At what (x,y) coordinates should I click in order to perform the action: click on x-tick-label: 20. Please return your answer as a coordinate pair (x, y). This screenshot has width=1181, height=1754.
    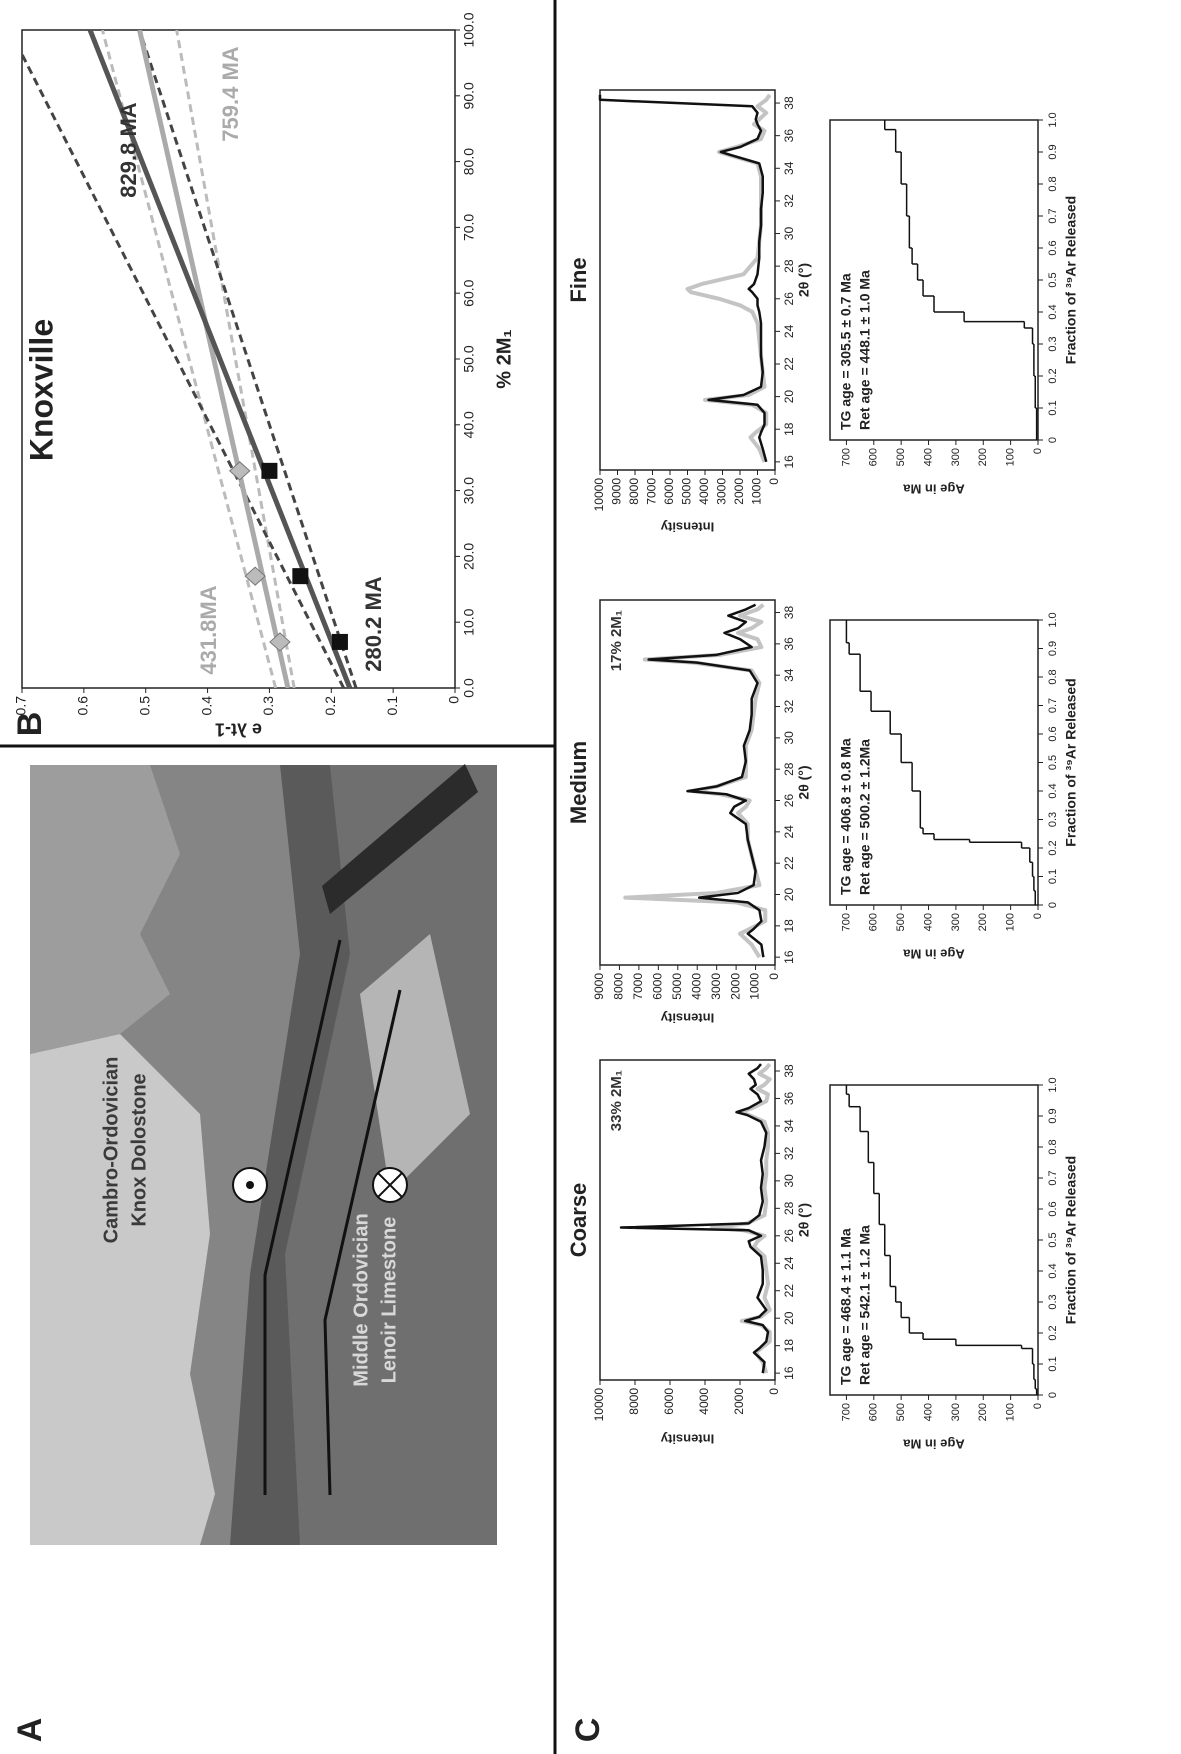
    Looking at the image, I should click on (789, 895).